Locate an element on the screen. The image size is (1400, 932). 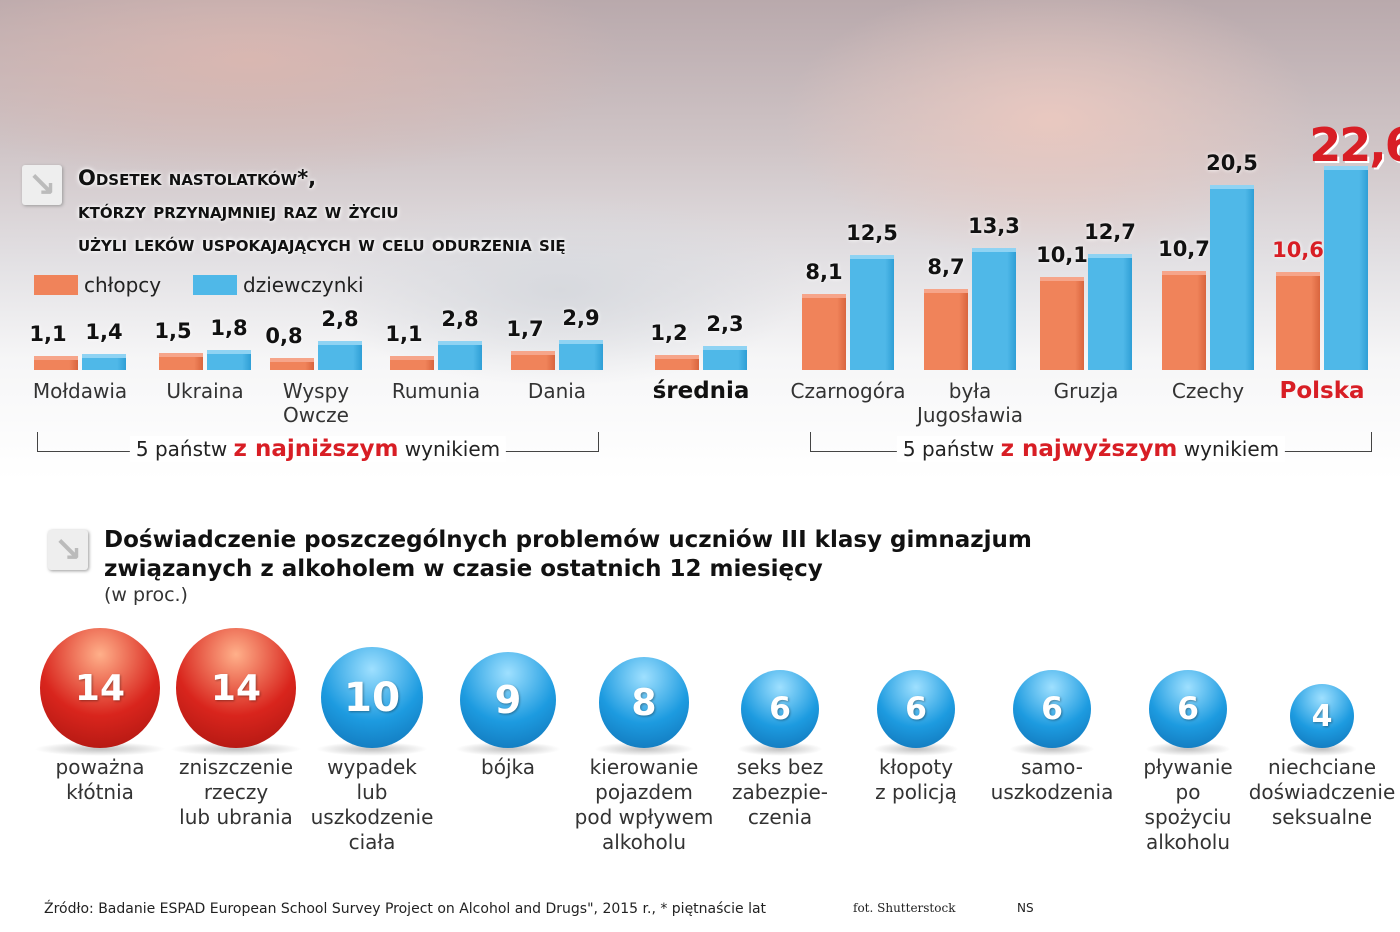
legend-girls: dziewczynki is located at coordinates (278, 285).